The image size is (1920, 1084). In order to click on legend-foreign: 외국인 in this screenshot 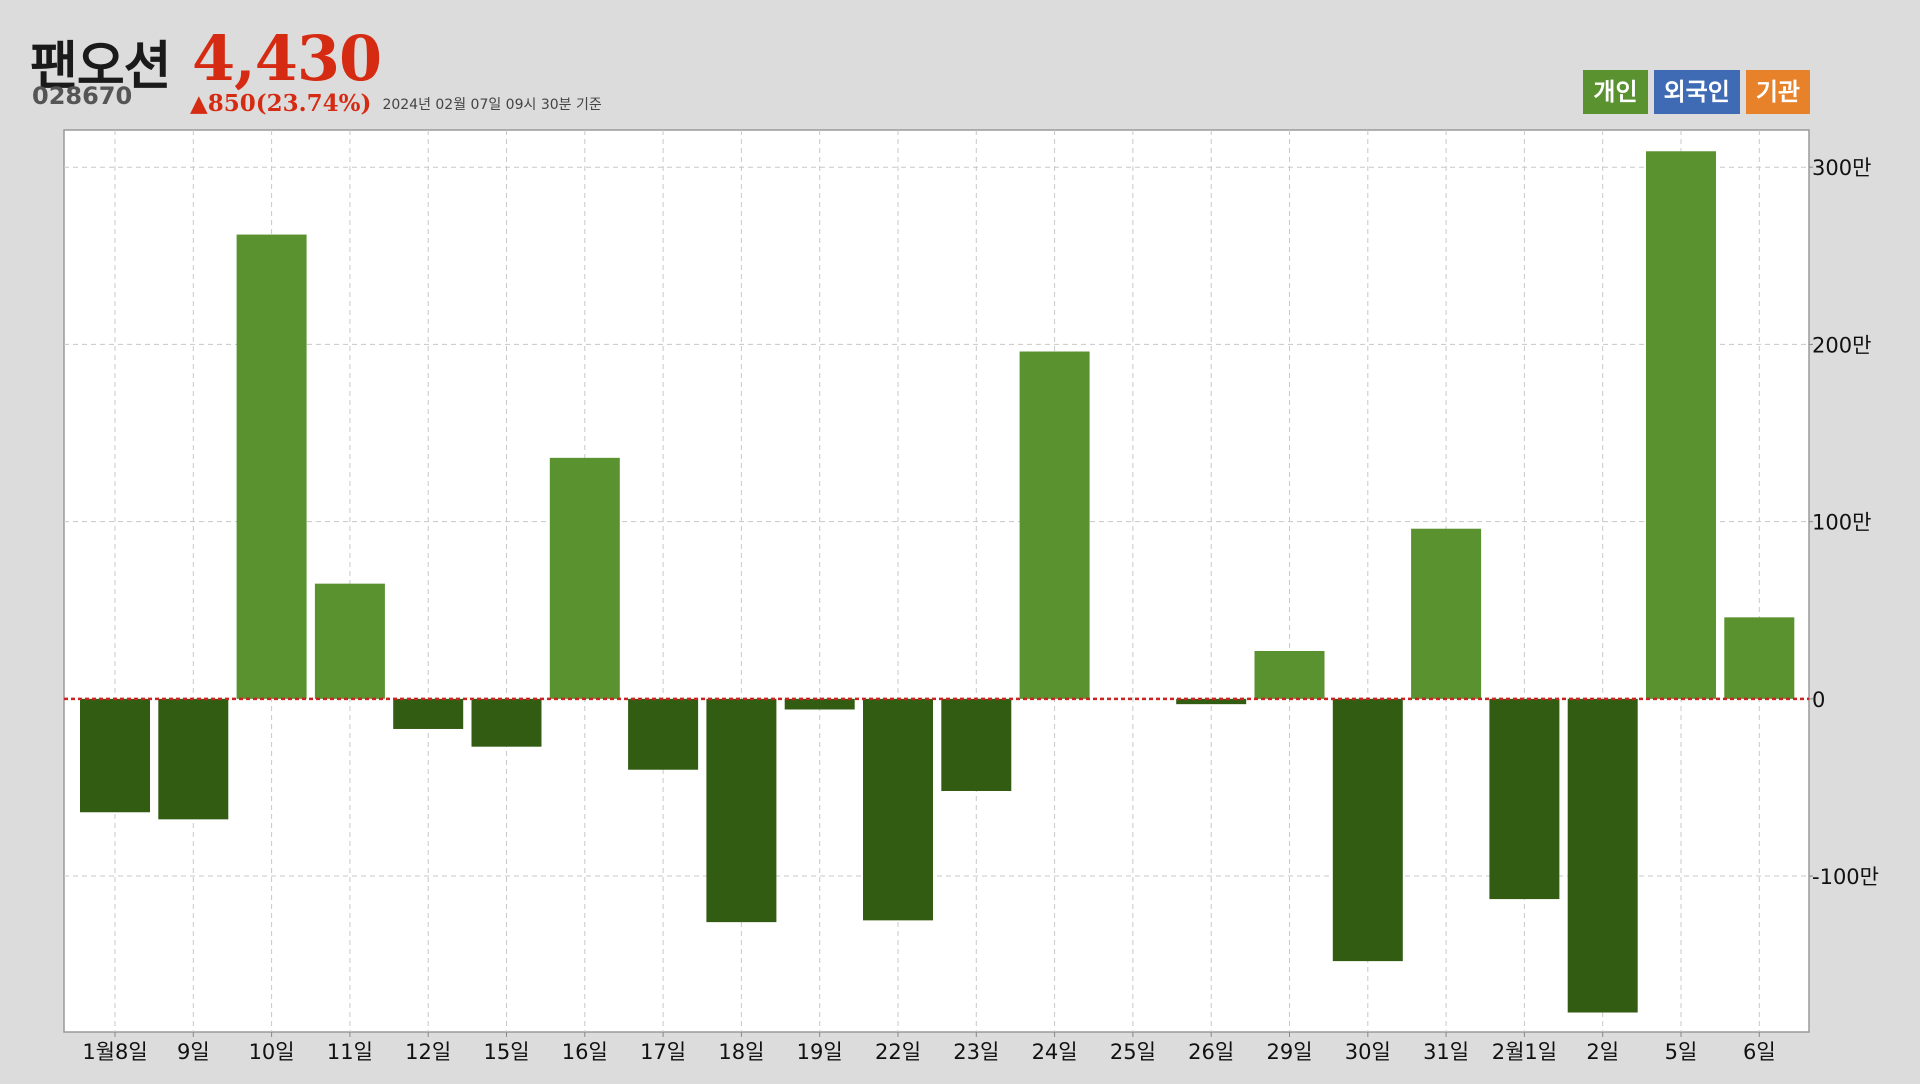, I will do `click(1696, 92)`.